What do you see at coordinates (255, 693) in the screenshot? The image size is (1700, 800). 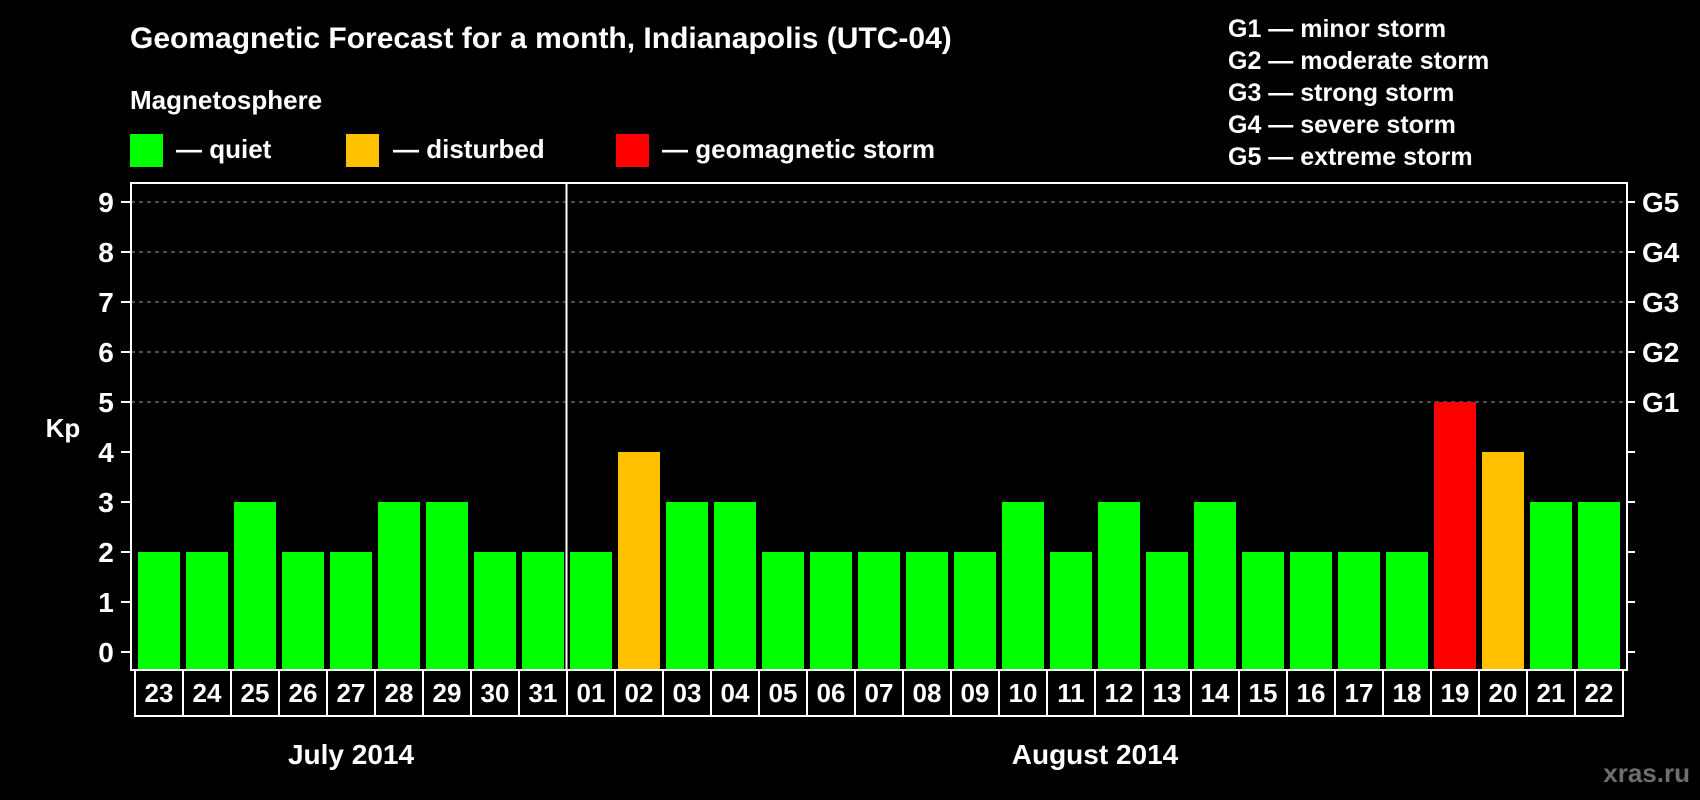 I see `day-label: 25` at bounding box center [255, 693].